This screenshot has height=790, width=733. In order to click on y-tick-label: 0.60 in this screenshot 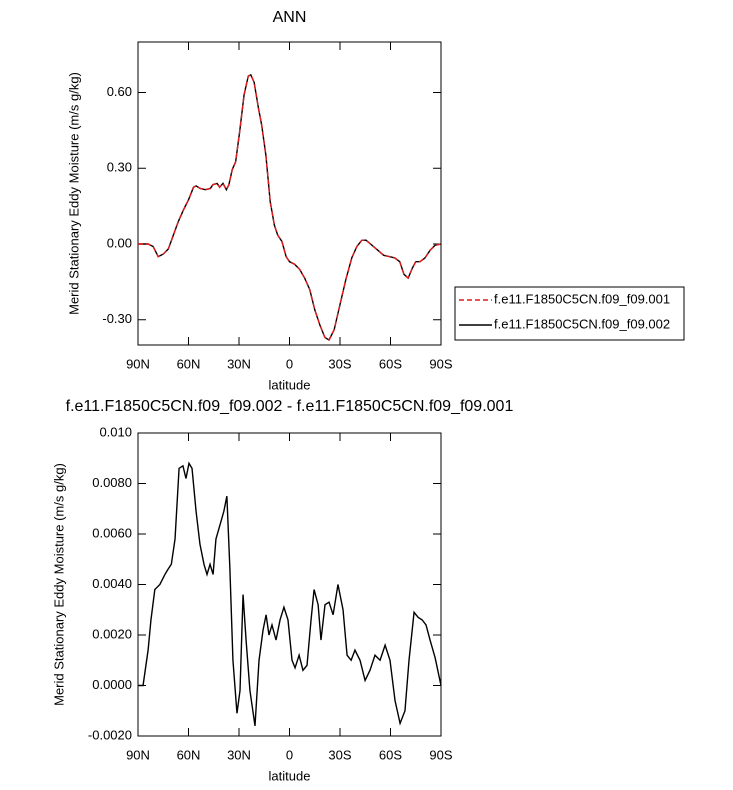, I will do `click(119, 91)`.